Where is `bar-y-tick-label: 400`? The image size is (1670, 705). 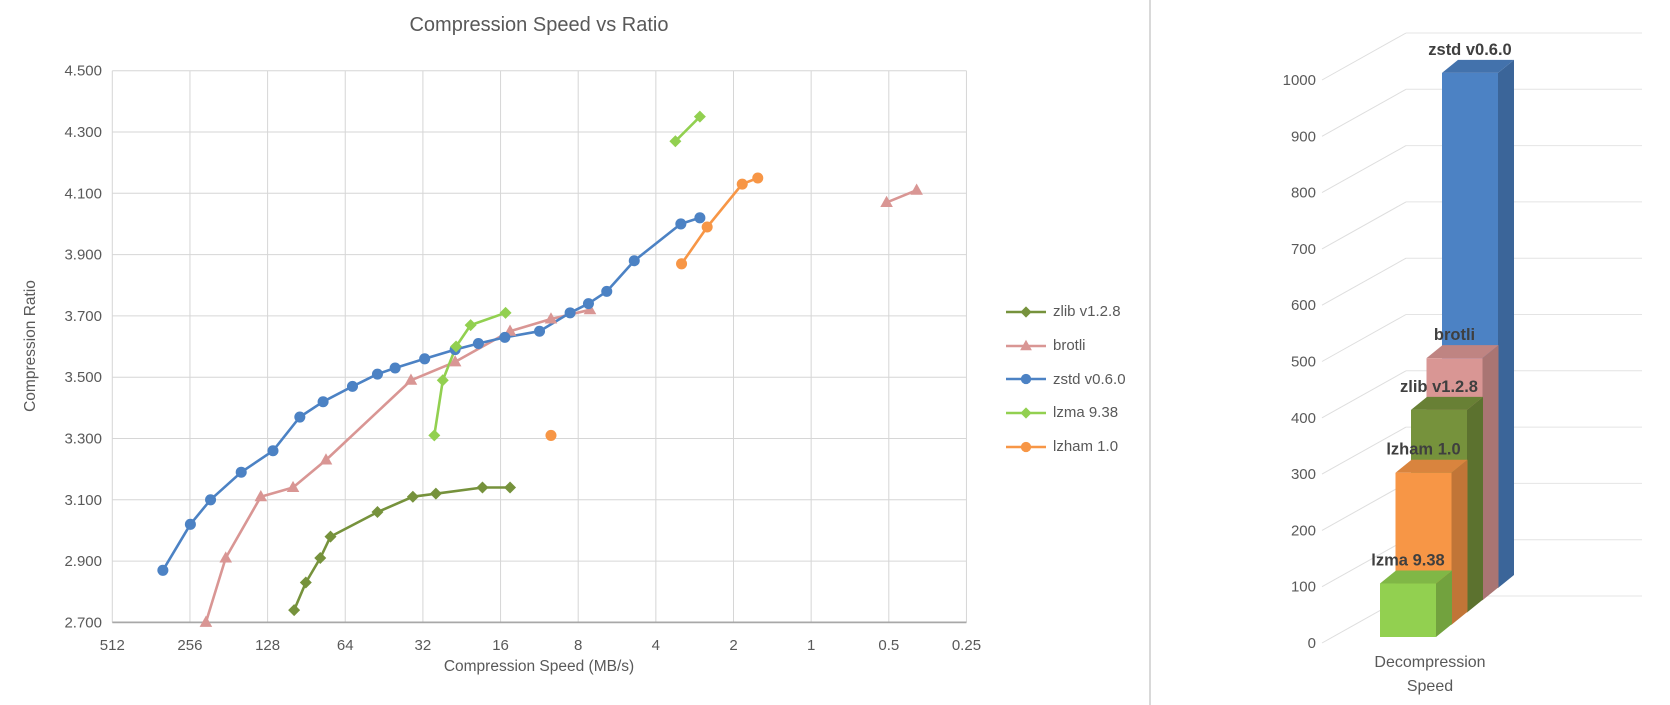 bar-y-tick-label: 400 is located at coordinates (1303, 418).